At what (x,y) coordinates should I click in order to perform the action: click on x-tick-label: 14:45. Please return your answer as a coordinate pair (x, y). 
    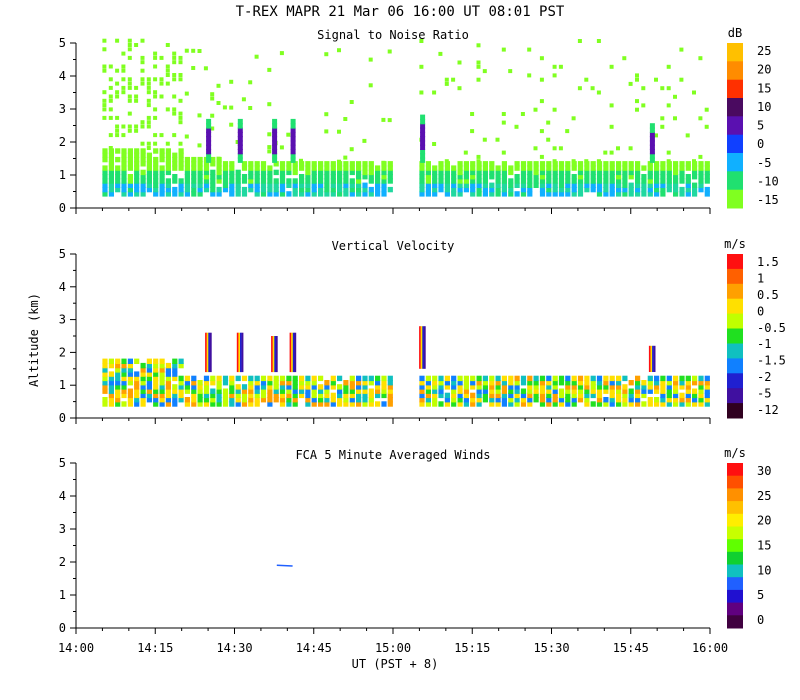
    Looking at the image, I should click on (314, 648).